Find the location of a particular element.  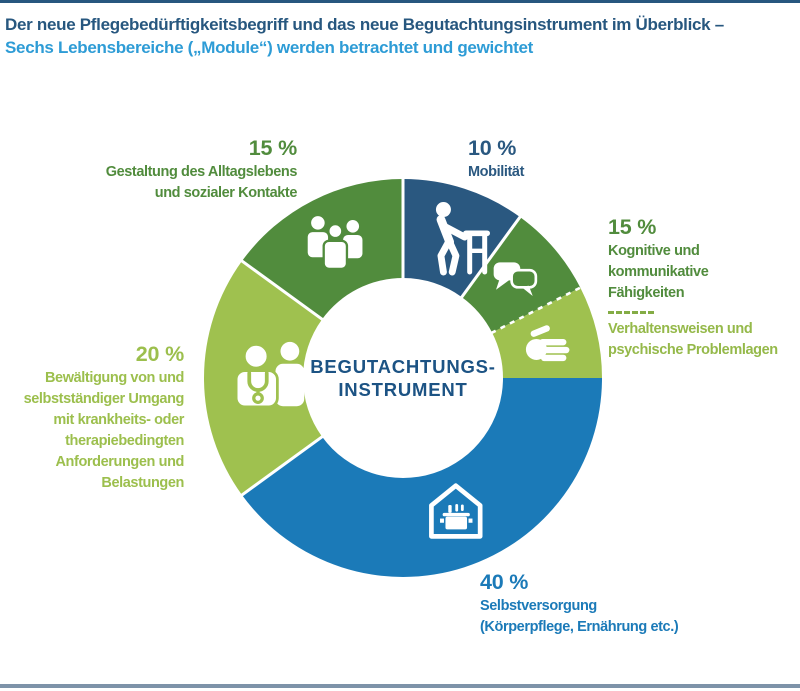

label-line: psychische Problemlagen is located at coordinates (693, 350).